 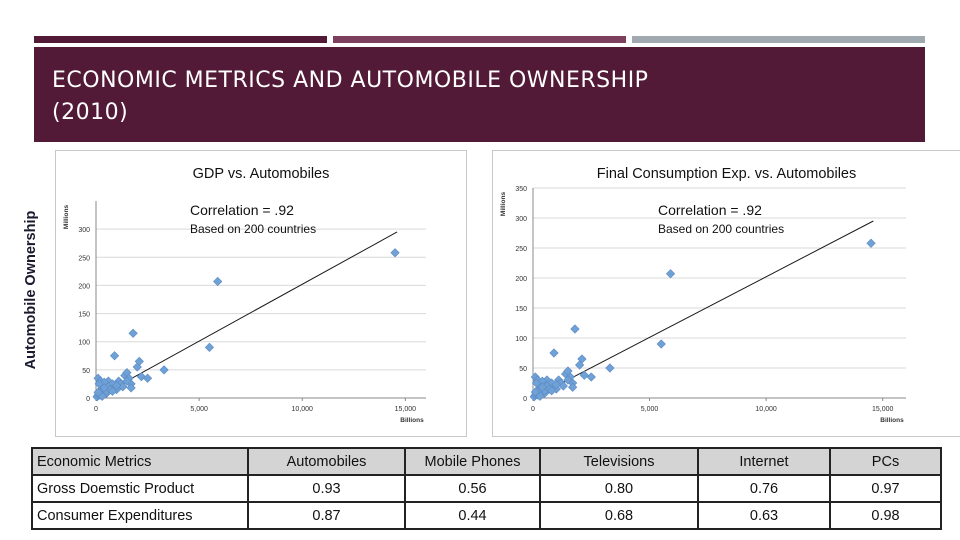 What do you see at coordinates (619, 461) in the screenshot?
I see `col-header-televisions: Televisions` at bounding box center [619, 461].